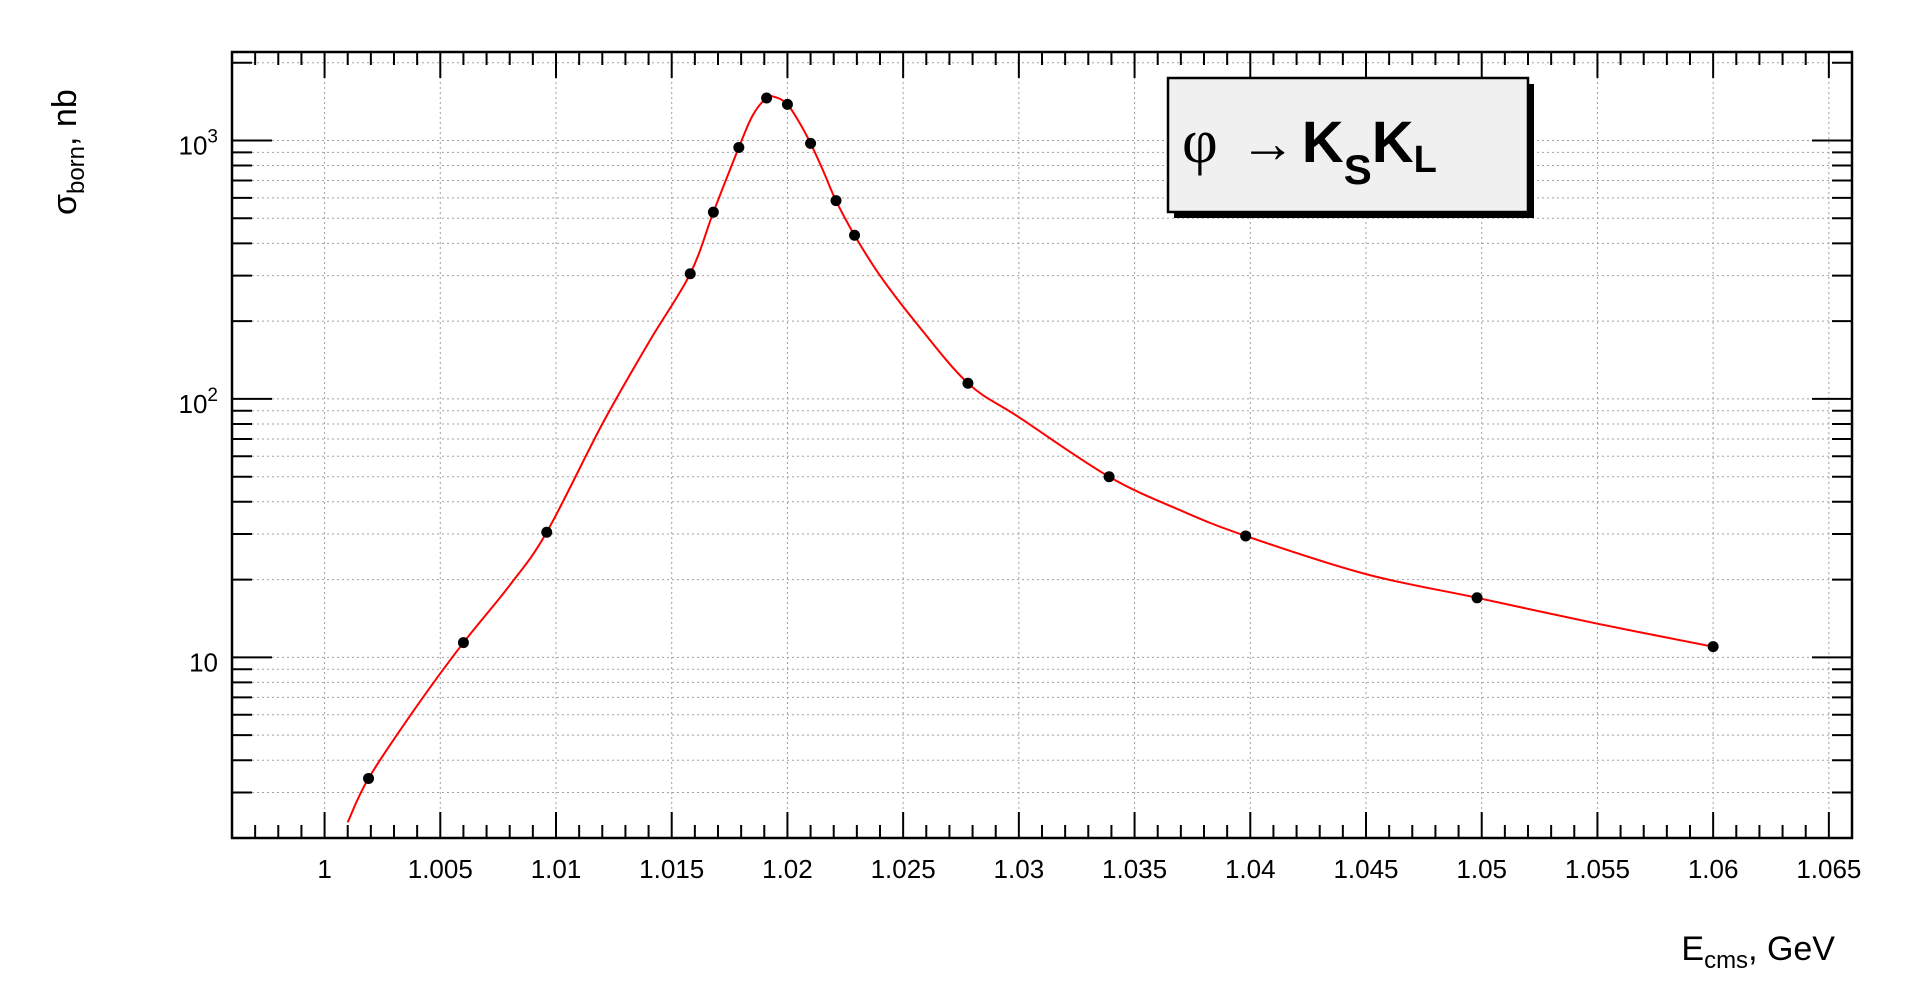  I want to click on y-tick-label: 10², so click(199, 402).